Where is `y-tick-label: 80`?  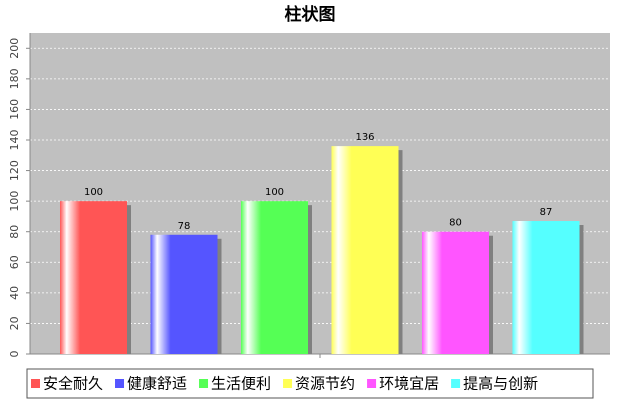 y-tick-label: 80 is located at coordinates (14, 232).